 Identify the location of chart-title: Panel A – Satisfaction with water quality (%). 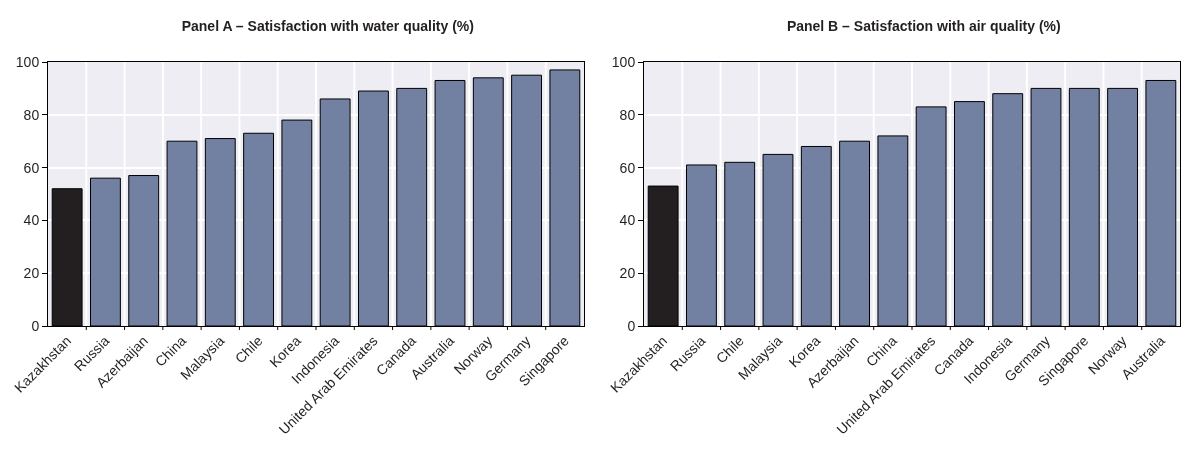
(327, 26).